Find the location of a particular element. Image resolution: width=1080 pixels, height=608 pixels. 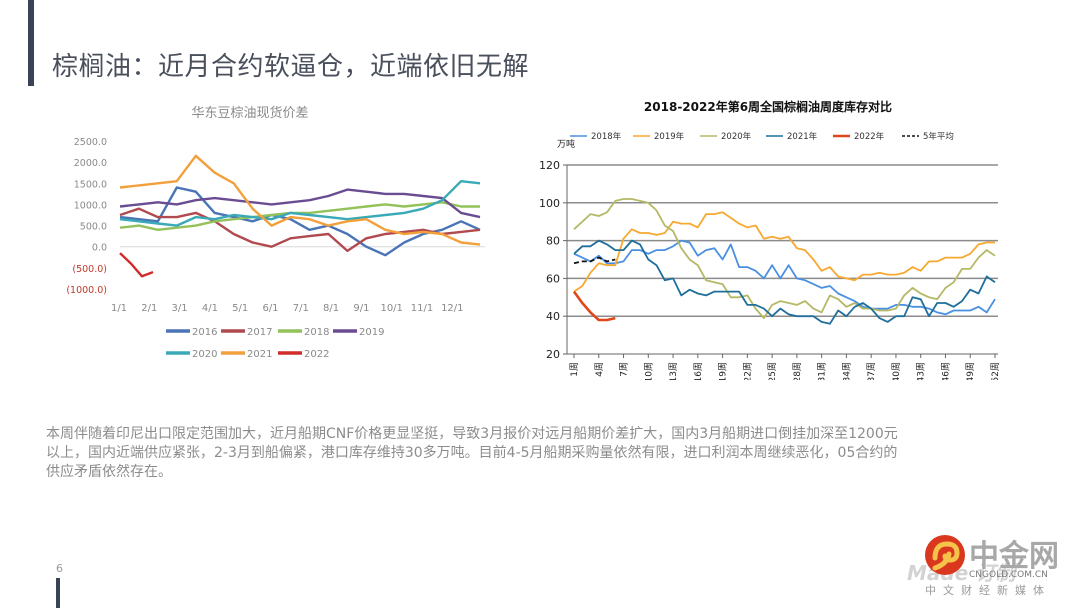

y-tick-label: 1500.0 is located at coordinates (90, 184).